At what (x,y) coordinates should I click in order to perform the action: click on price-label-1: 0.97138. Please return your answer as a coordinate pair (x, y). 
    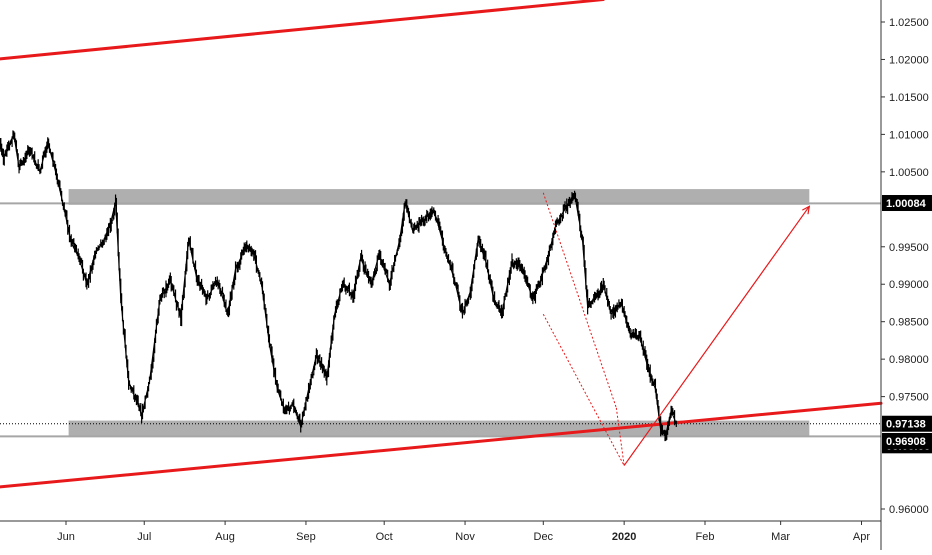
    Looking at the image, I should click on (906, 425).